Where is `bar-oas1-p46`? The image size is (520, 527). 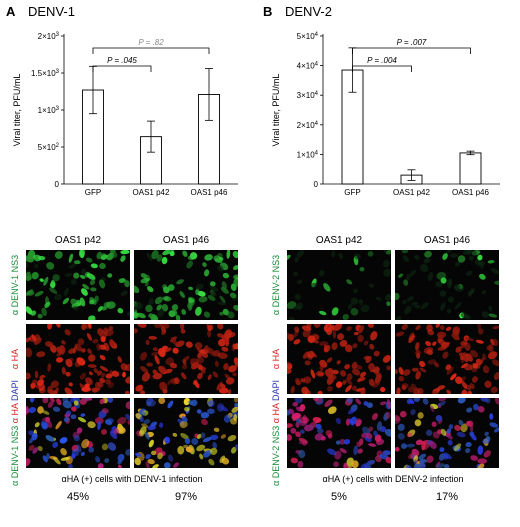 bar-oas1-p46 is located at coordinates (470, 168).